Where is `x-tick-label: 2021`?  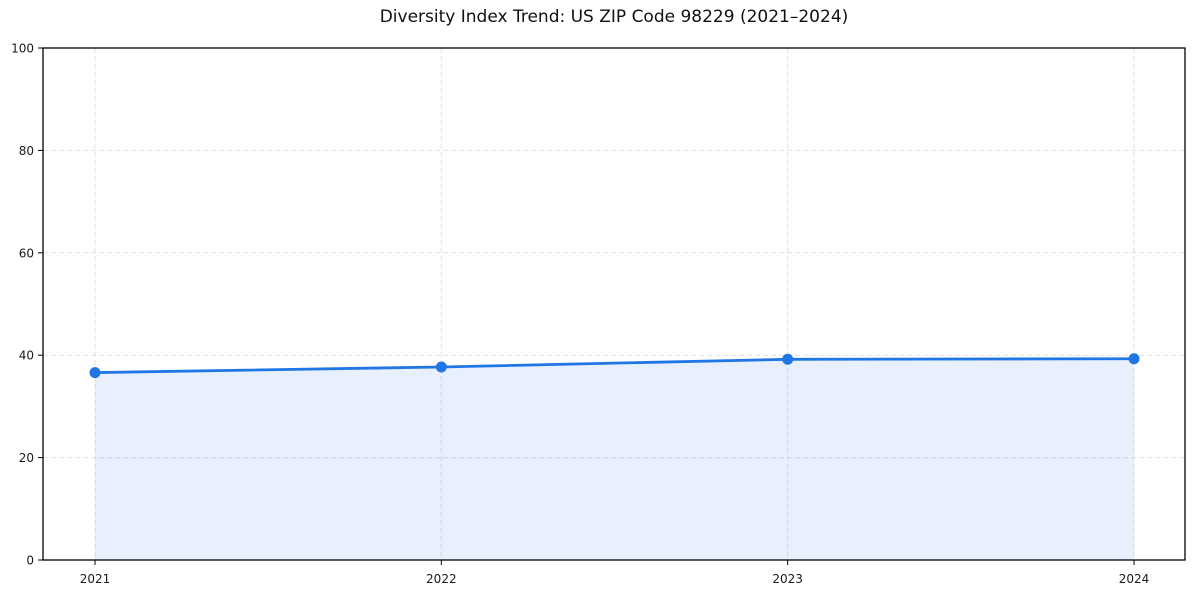
x-tick-label: 2021 is located at coordinates (95, 579).